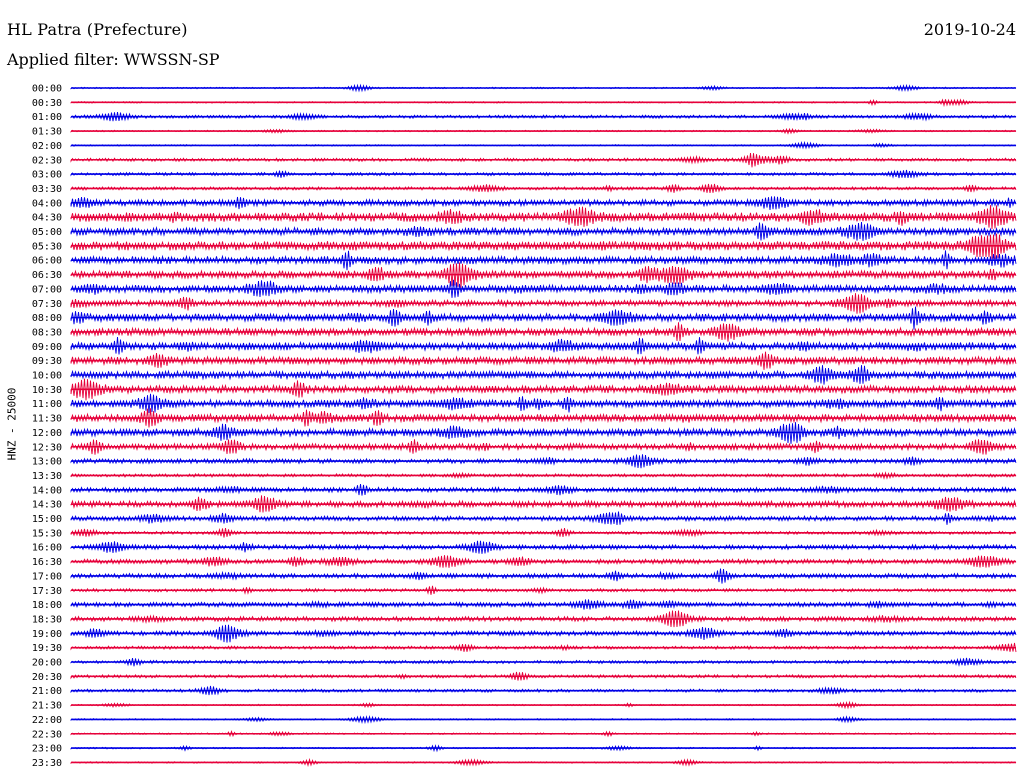 Image resolution: width=1024 pixels, height=780 pixels. I want to click on row-time-label: 00:00, so click(47, 89).